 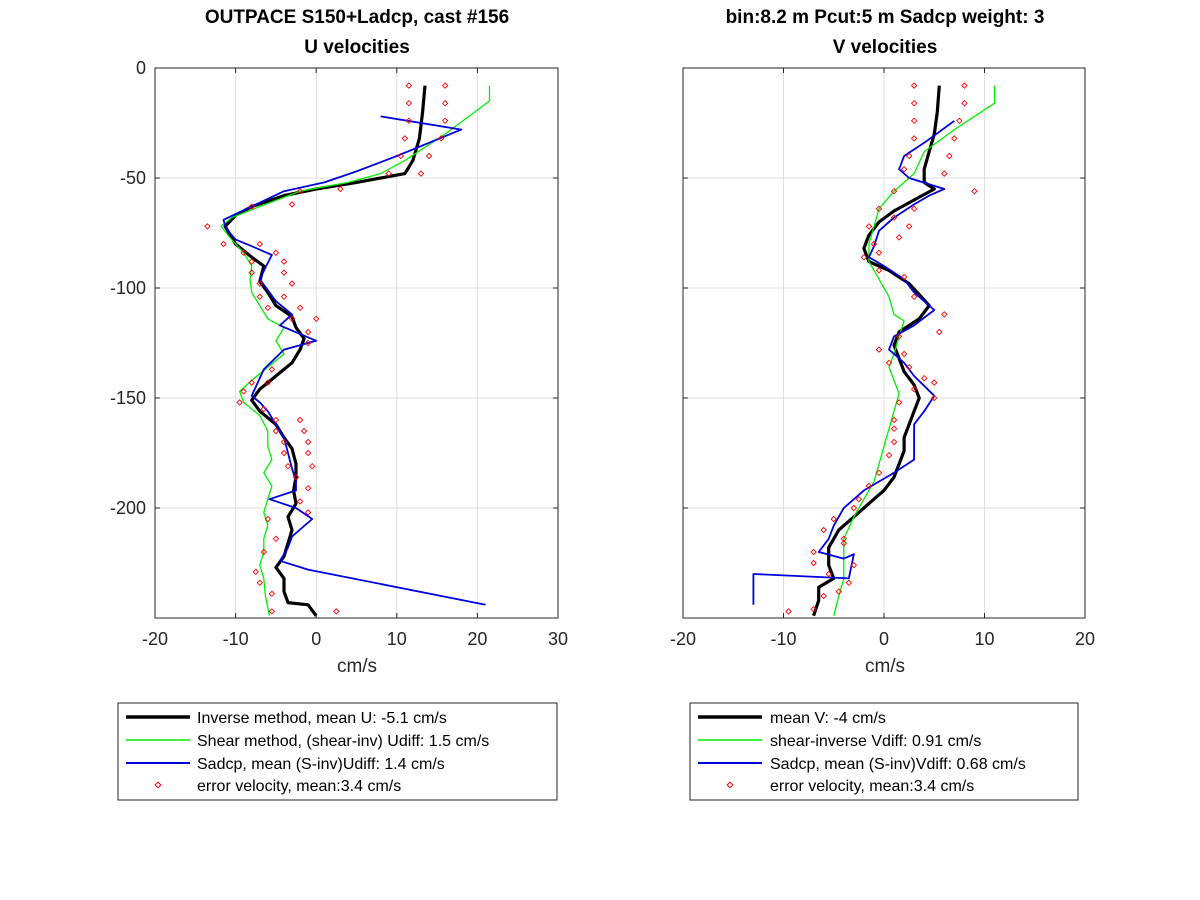 I want to click on v-chart-title-line2: V velocities, so click(x=885, y=47).